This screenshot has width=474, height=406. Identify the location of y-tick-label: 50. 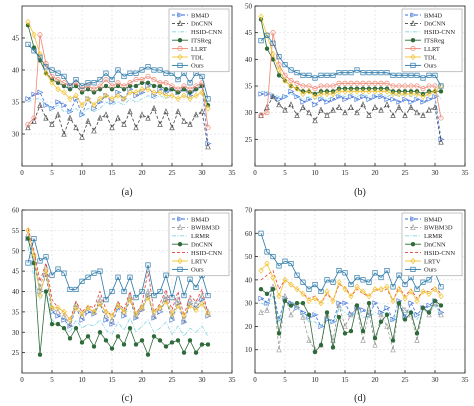
(16, 251).